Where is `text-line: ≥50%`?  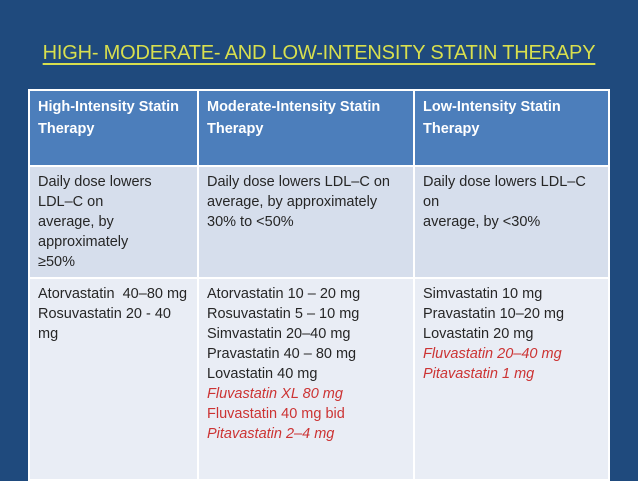
text-line: ≥50% is located at coordinates (56, 262).